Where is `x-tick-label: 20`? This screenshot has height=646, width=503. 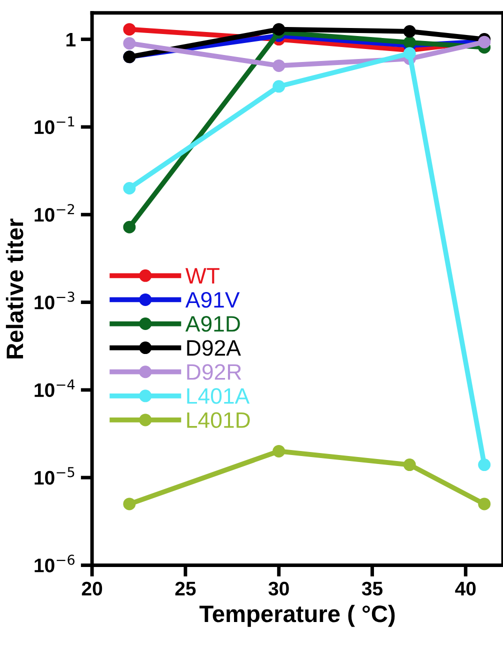 x-tick-label: 20 is located at coordinates (92, 589).